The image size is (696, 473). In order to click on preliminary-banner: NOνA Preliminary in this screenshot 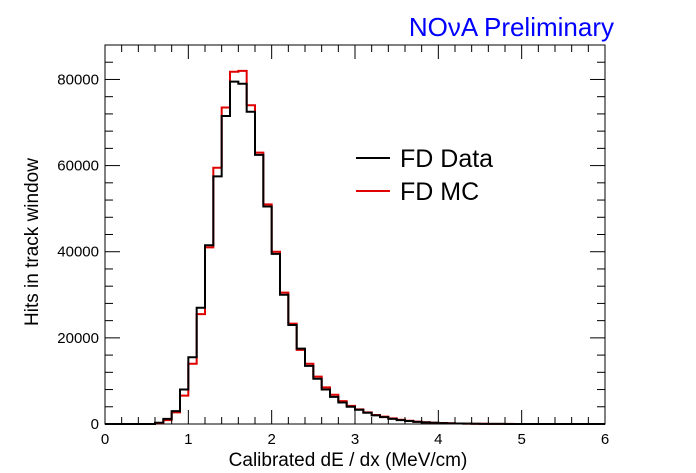, I will do `click(511, 27)`.